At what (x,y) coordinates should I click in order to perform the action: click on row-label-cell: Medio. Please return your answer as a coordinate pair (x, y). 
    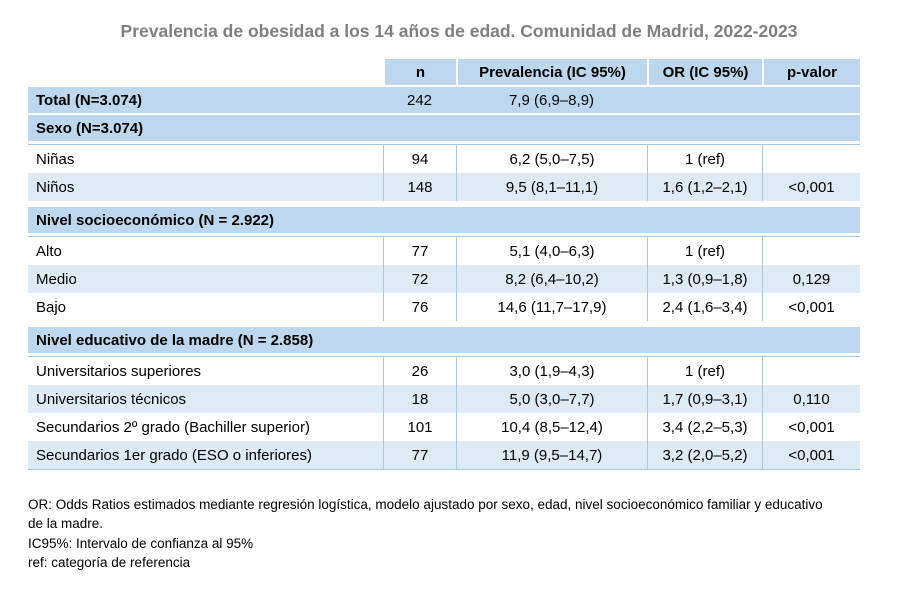
    Looking at the image, I should click on (205, 279).